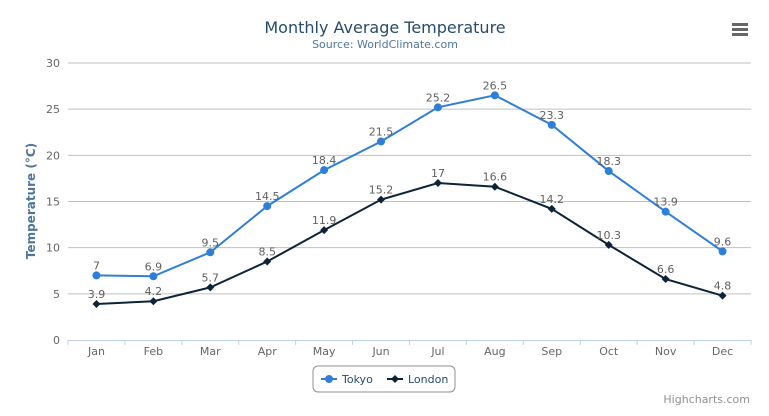 This screenshot has width=769, height=416. What do you see at coordinates (495, 85) in the screenshot?
I see `data-label: 26.5` at bounding box center [495, 85].